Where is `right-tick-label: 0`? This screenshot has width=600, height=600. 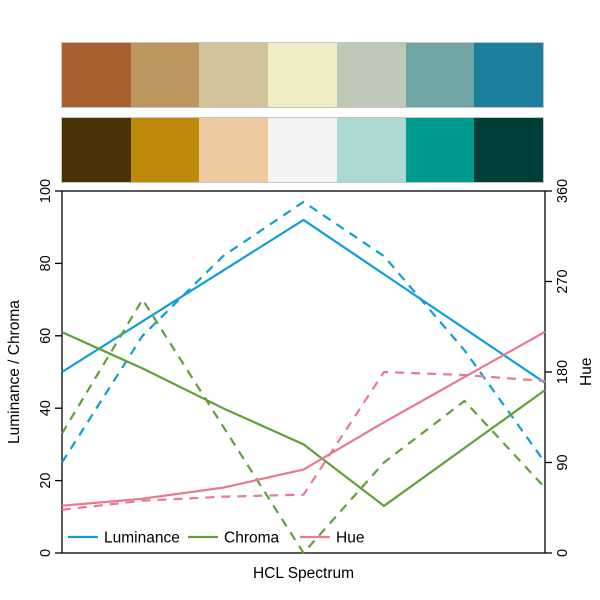
right-tick-label: 0 is located at coordinates (563, 553).